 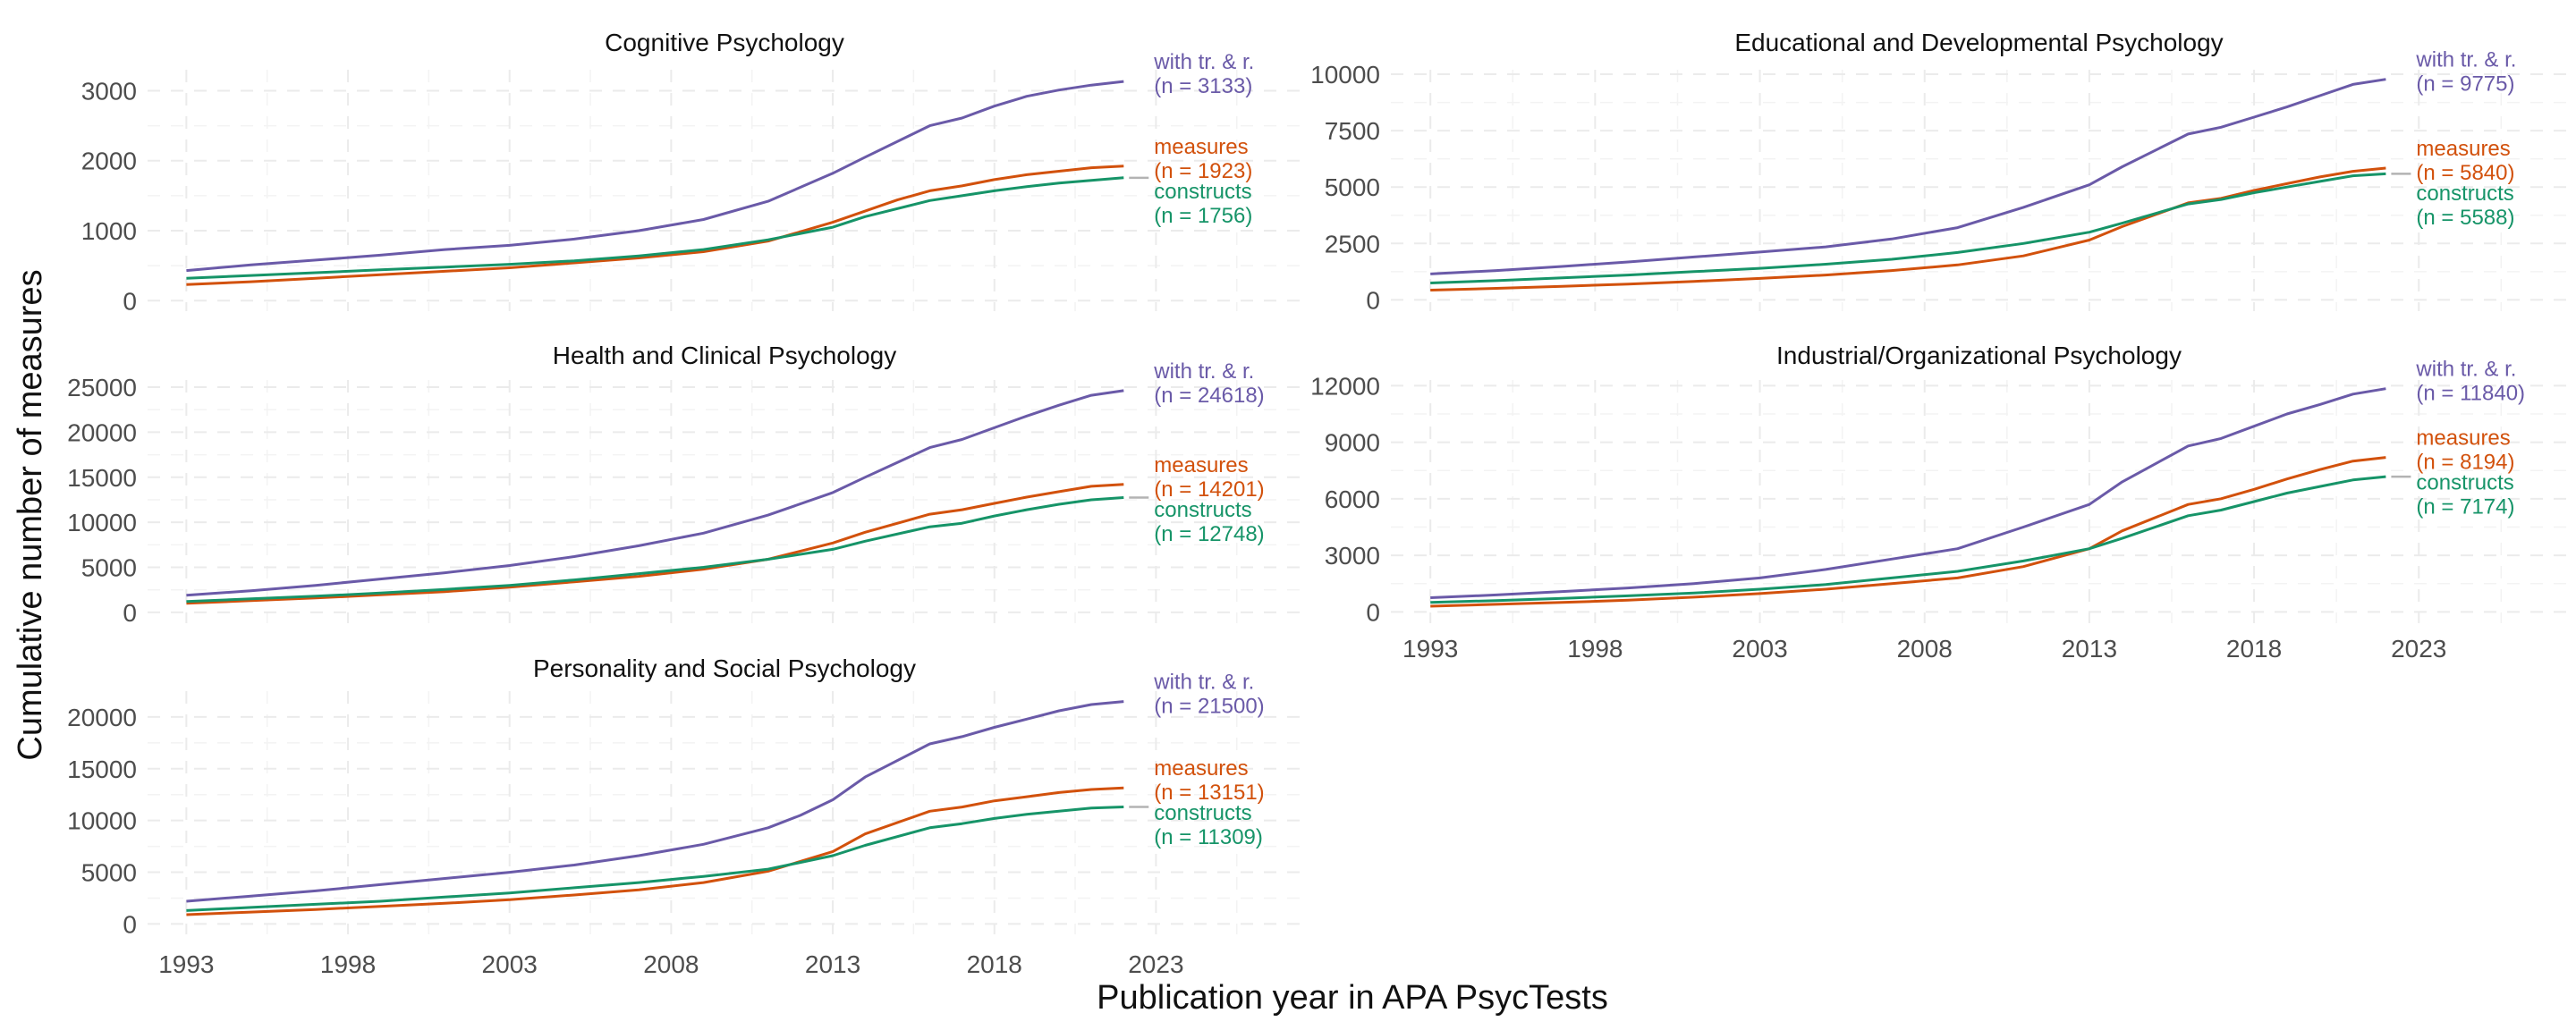 What do you see at coordinates (30, 514) in the screenshot?
I see `y-axis-title: Cumulative number of measures` at bounding box center [30, 514].